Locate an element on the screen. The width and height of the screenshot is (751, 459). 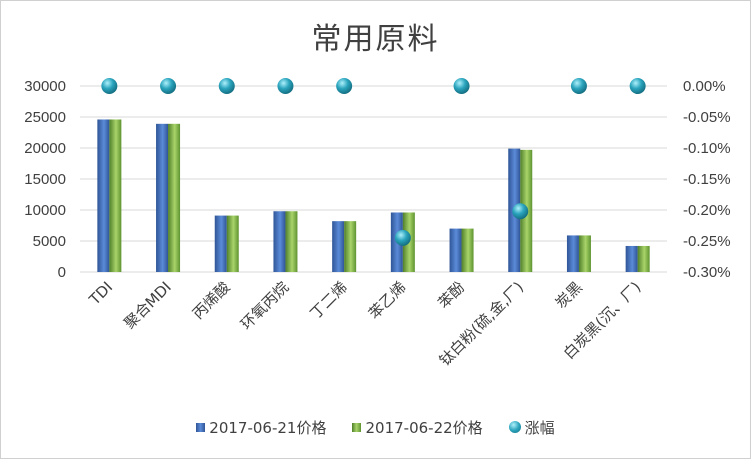
legend-label: 涨幅 is located at coordinates (539, 427).